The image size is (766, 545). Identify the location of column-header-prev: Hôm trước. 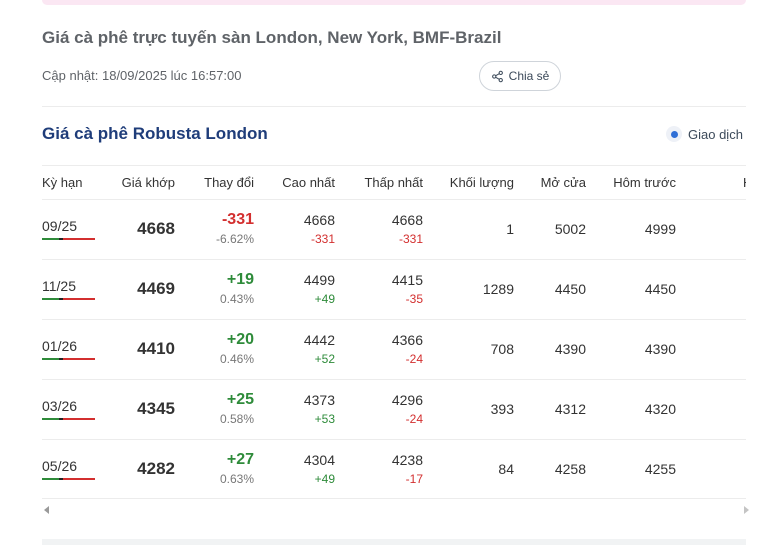
(644, 182).